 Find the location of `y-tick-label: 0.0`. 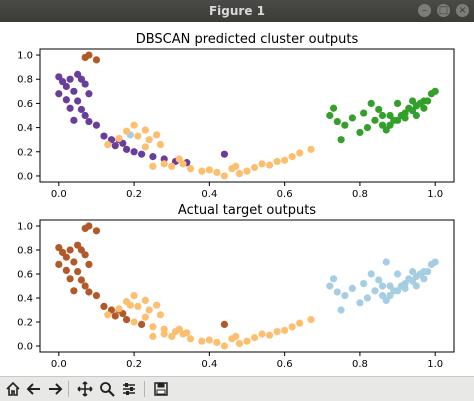

y-tick-label: 0.0 is located at coordinates (25, 176).